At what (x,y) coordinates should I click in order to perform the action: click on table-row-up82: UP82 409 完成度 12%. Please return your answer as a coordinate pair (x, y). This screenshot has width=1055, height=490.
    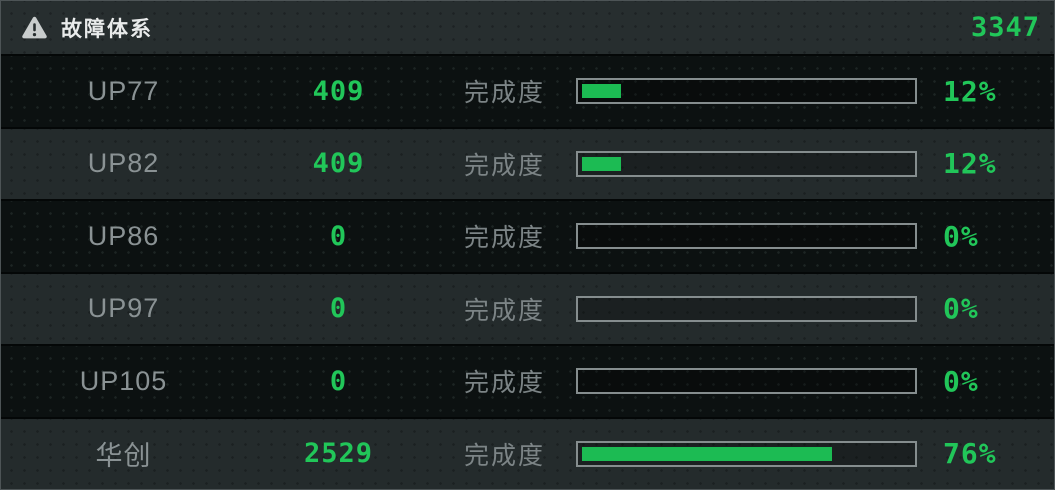
    Looking at the image, I should click on (527, 163).